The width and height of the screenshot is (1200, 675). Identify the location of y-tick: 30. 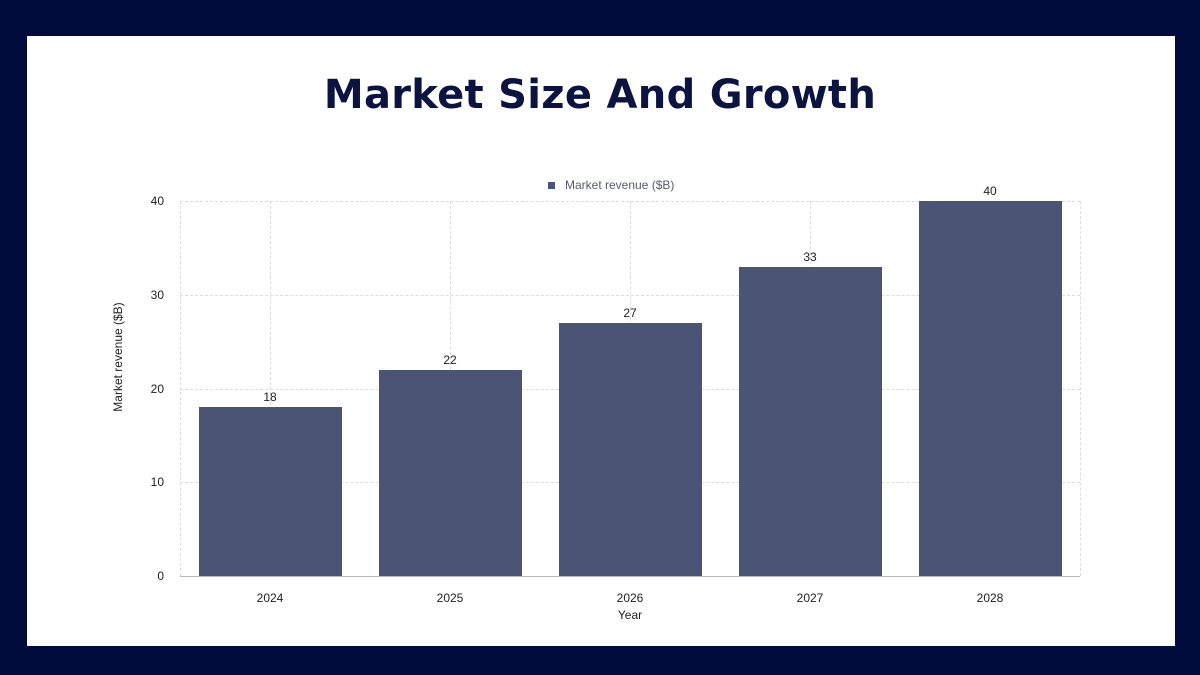
(157, 295).